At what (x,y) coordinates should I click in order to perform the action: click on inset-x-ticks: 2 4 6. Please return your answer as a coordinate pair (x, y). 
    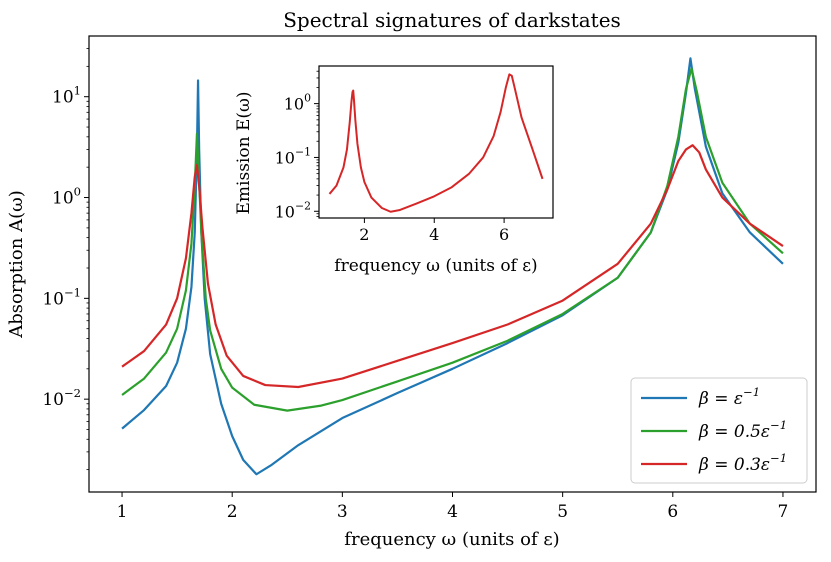
    Looking at the image, I should click on (434, 231).